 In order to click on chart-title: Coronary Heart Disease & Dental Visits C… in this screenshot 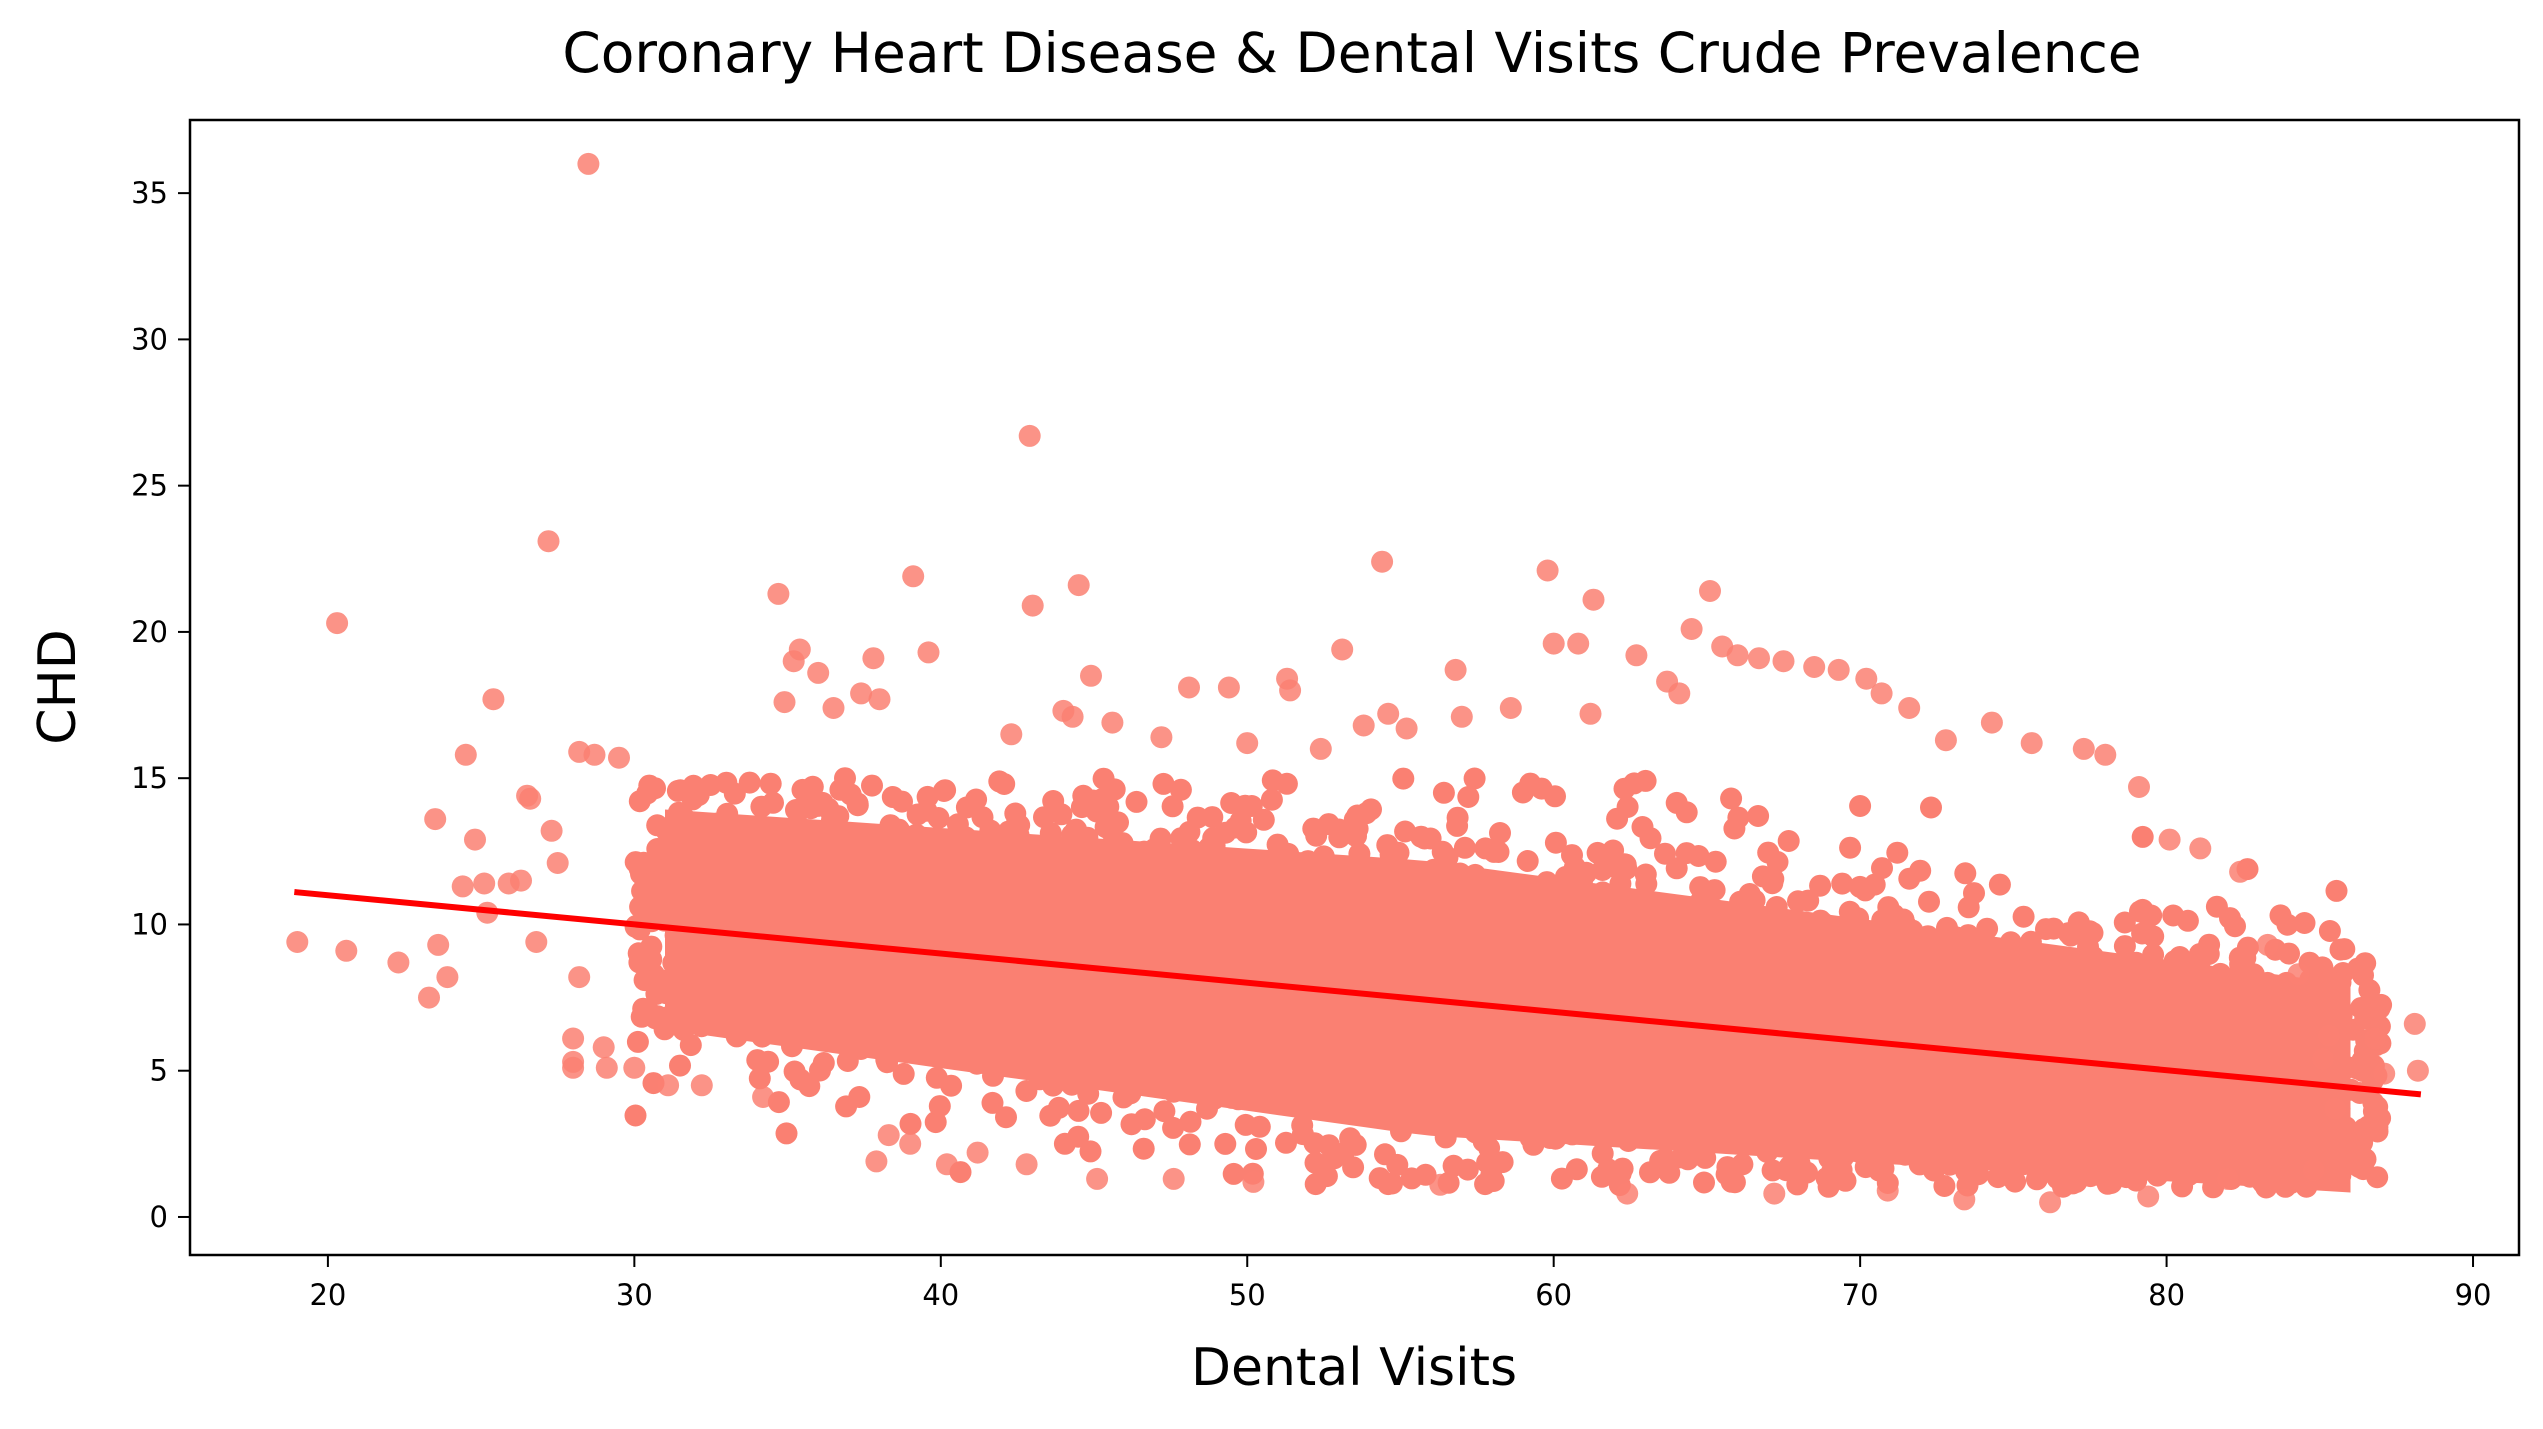, I will do `click(1351, 53)`.